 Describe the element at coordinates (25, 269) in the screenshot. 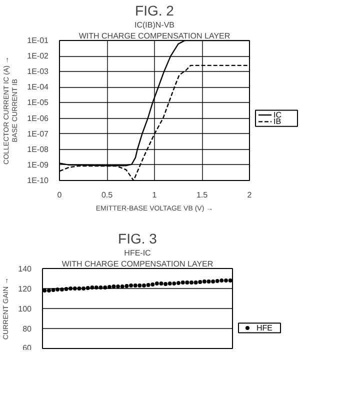

I see `y-tick-label: 140` at that location.